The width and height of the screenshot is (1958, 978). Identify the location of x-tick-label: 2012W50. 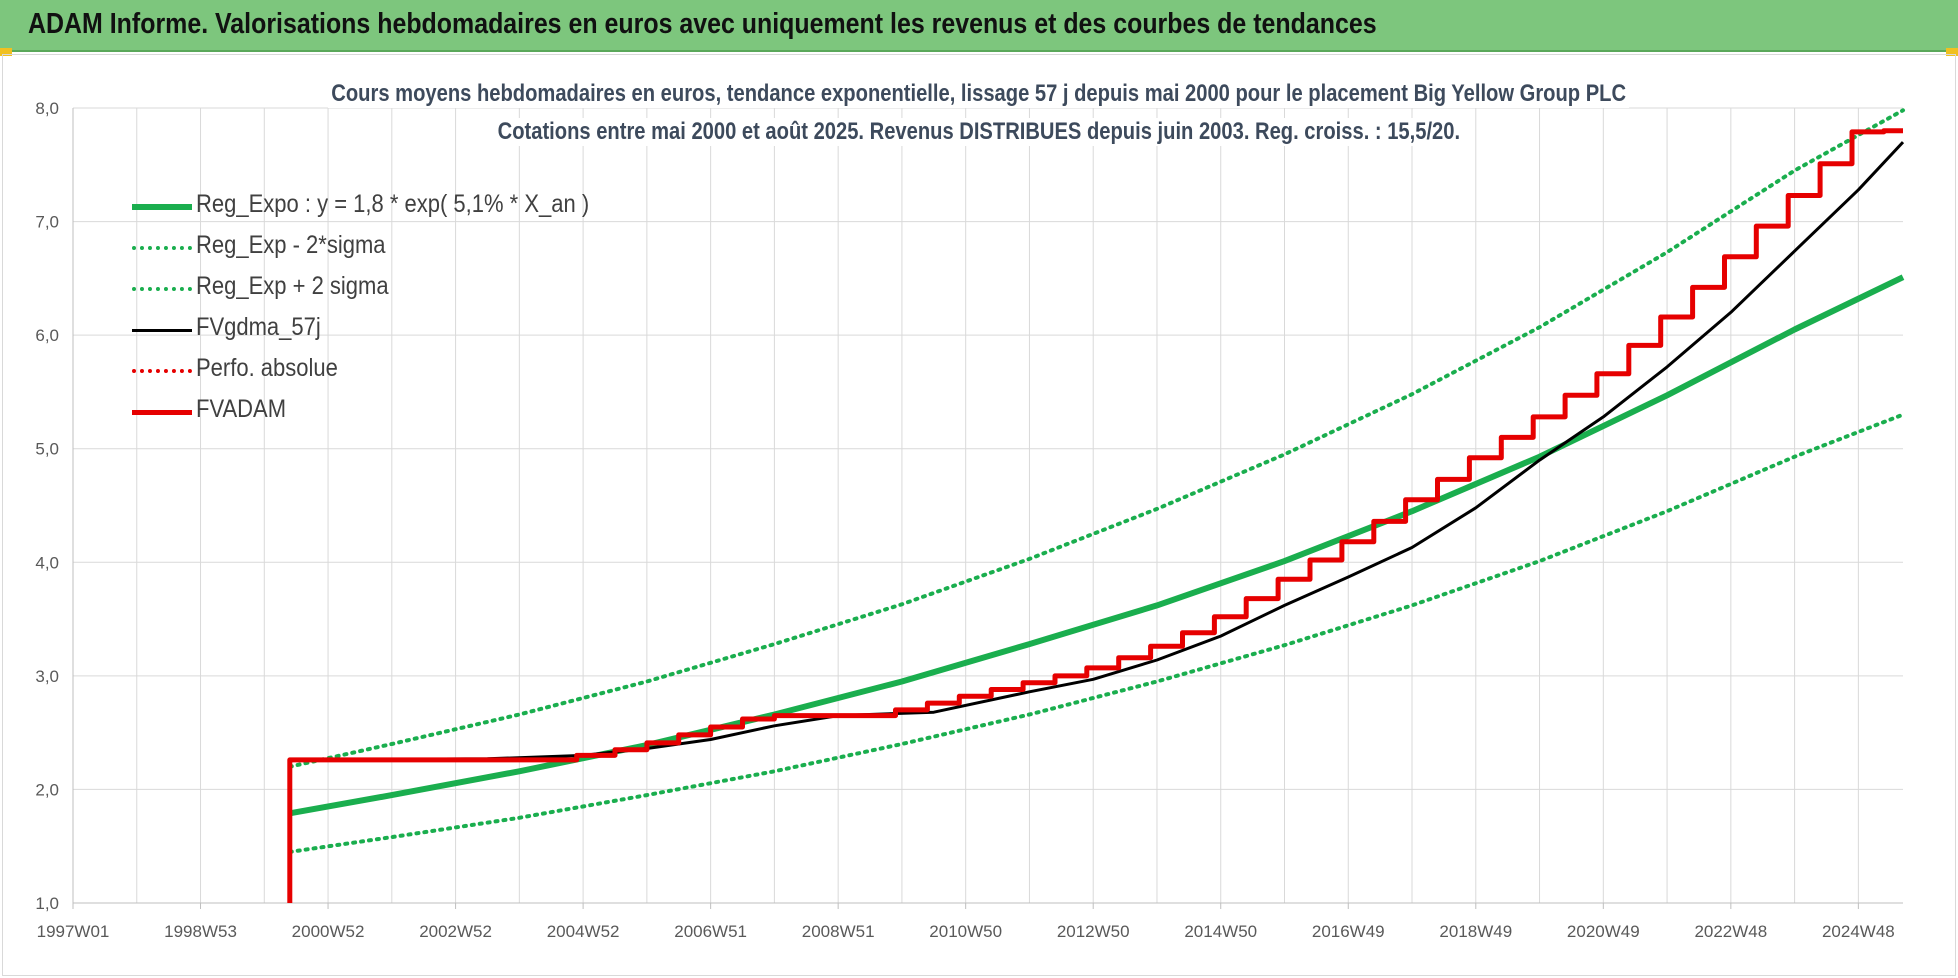
(1093, 931).